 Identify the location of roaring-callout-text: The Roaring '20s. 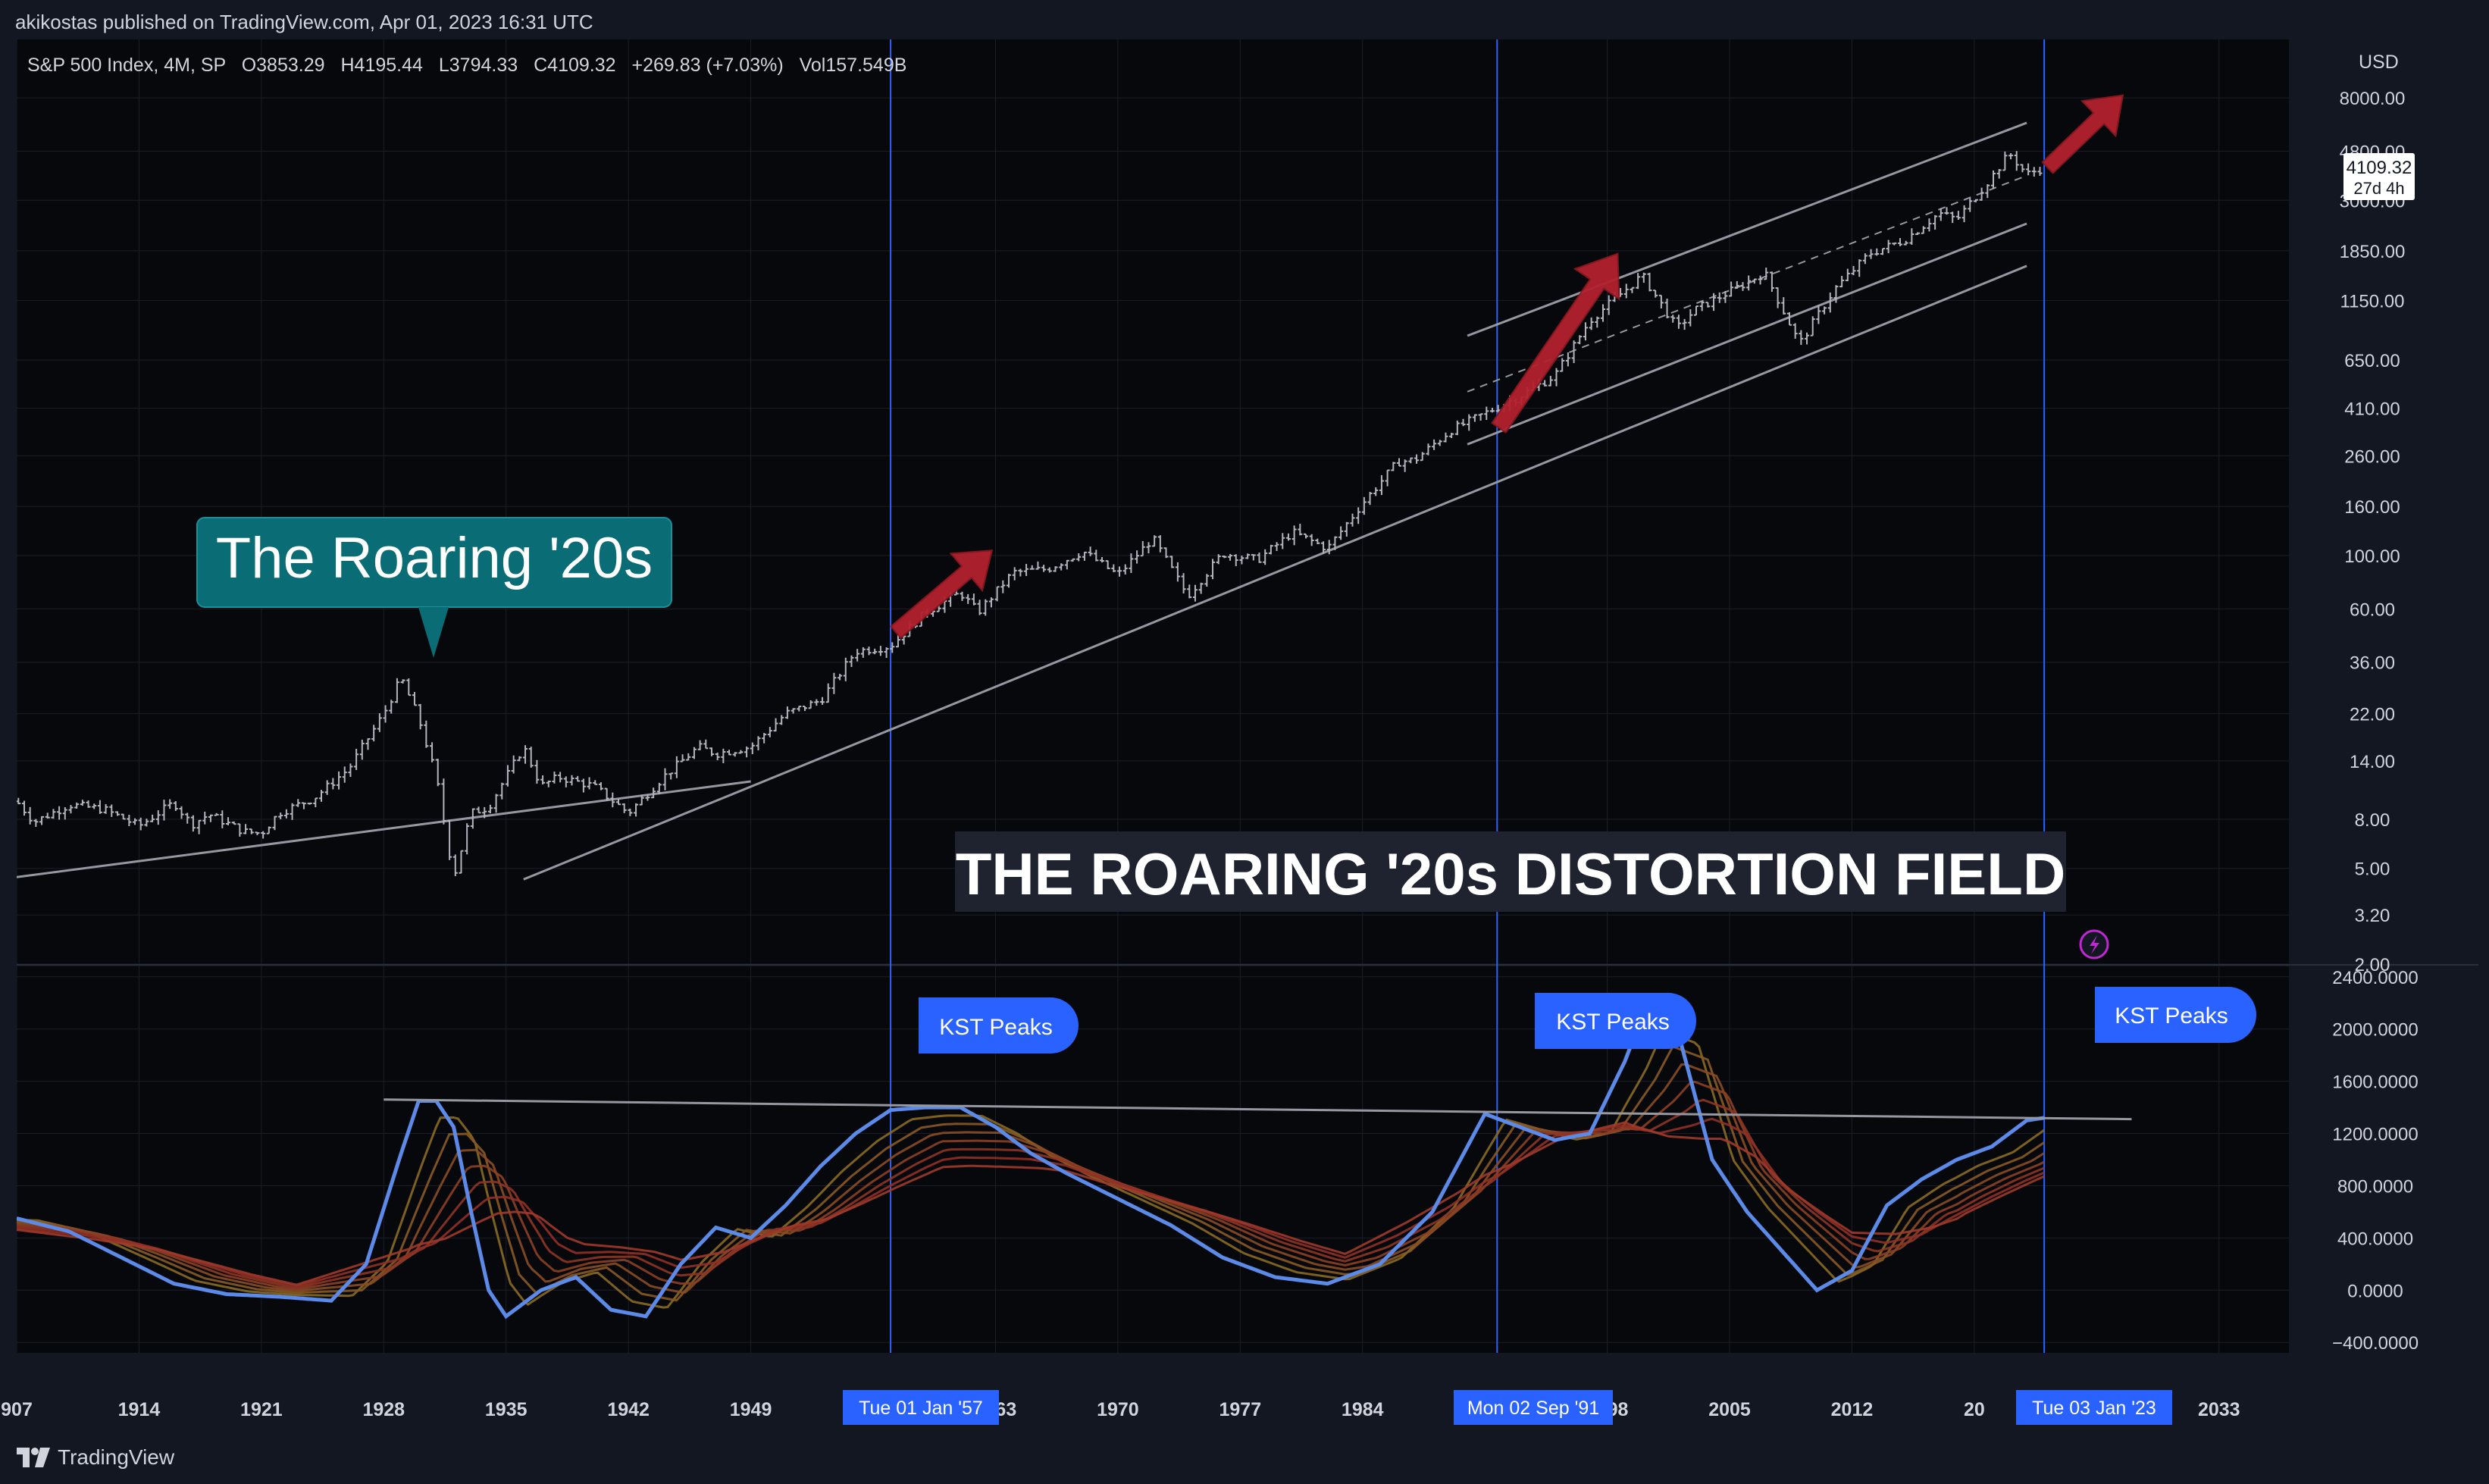
(434, 558).